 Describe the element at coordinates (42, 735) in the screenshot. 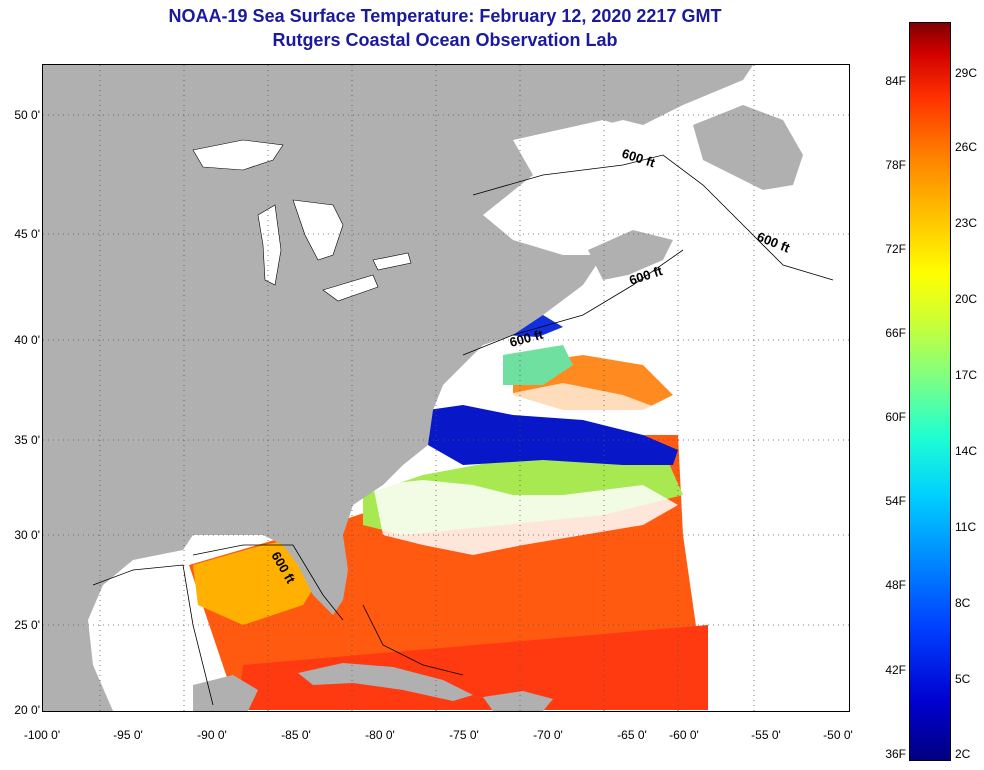

I see `lon-label: -100 0'` at that location.